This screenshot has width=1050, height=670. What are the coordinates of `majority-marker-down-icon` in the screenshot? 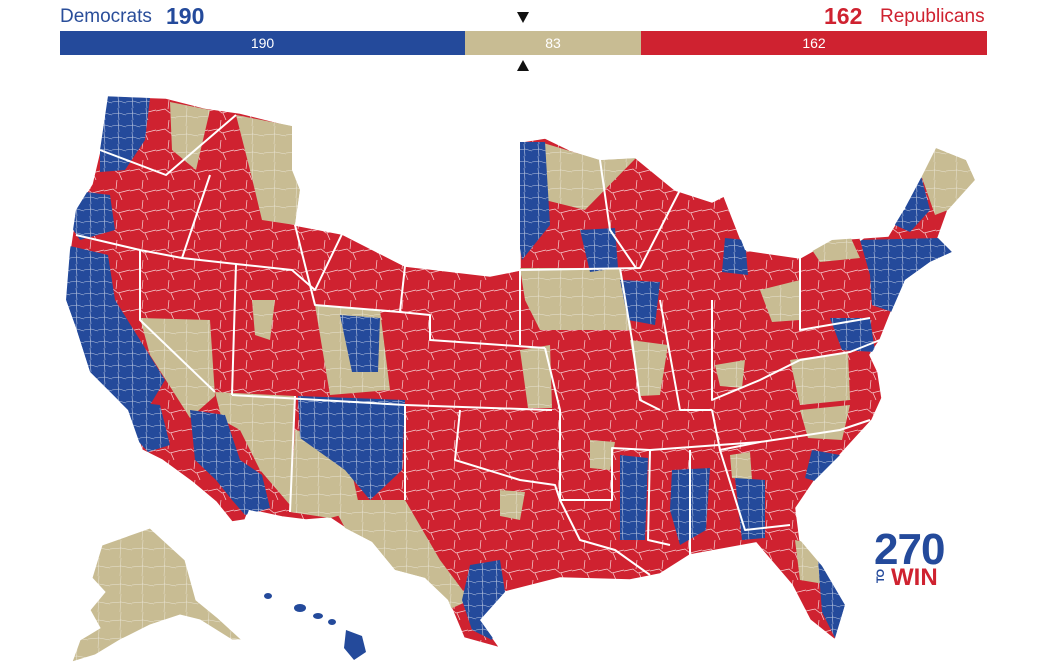 It's located at (523, 17).